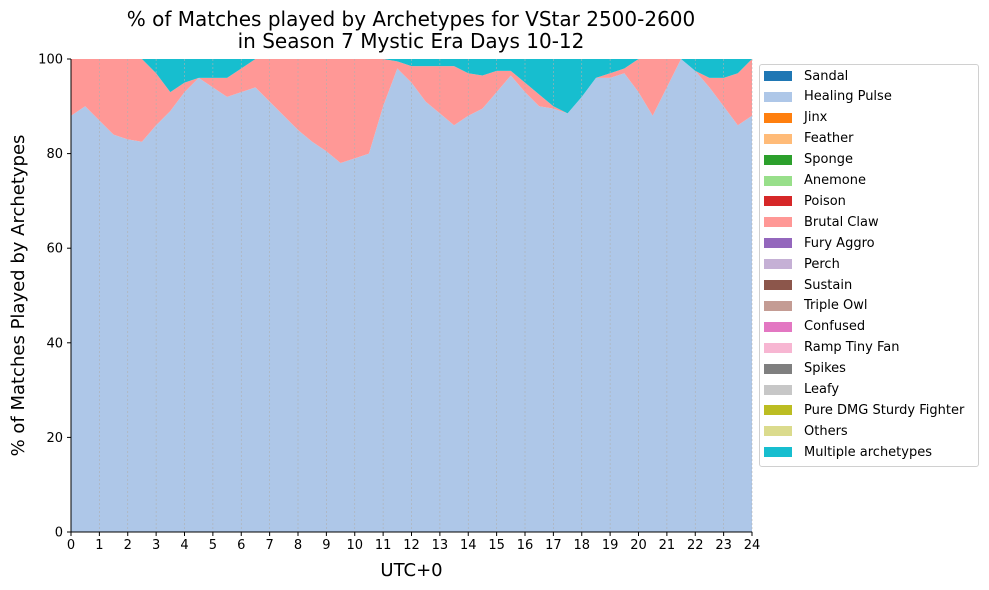 This screenshot has width=989, height=590. Describe the element at coordinates (802, 264) in the screenshot. I see `legend-item-perch: Perch` at that location.